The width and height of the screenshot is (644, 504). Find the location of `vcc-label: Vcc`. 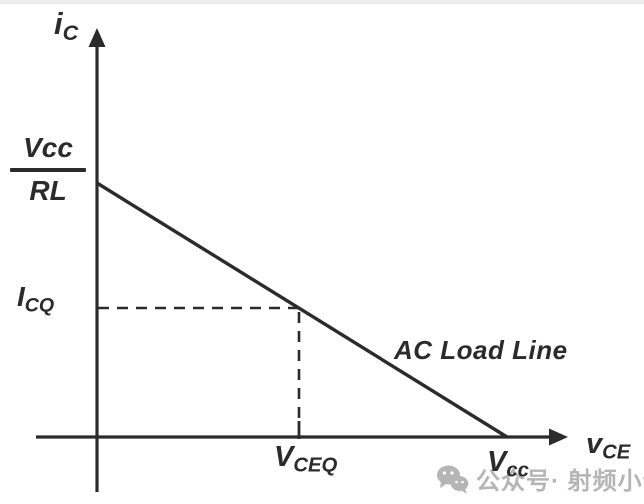

vcc-label: Vcc is located at coordinates (508, 464).